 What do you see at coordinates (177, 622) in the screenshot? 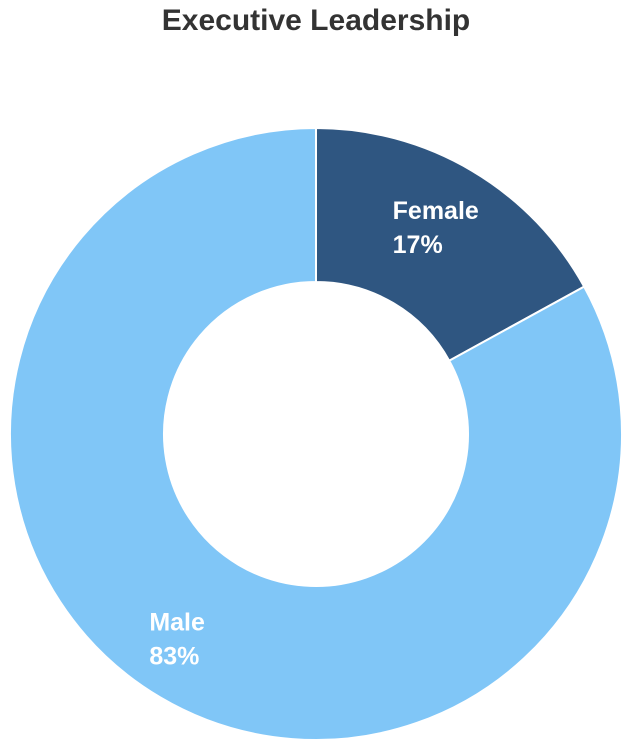
I see `slice-label: Male` at bounding box center [177, 622].